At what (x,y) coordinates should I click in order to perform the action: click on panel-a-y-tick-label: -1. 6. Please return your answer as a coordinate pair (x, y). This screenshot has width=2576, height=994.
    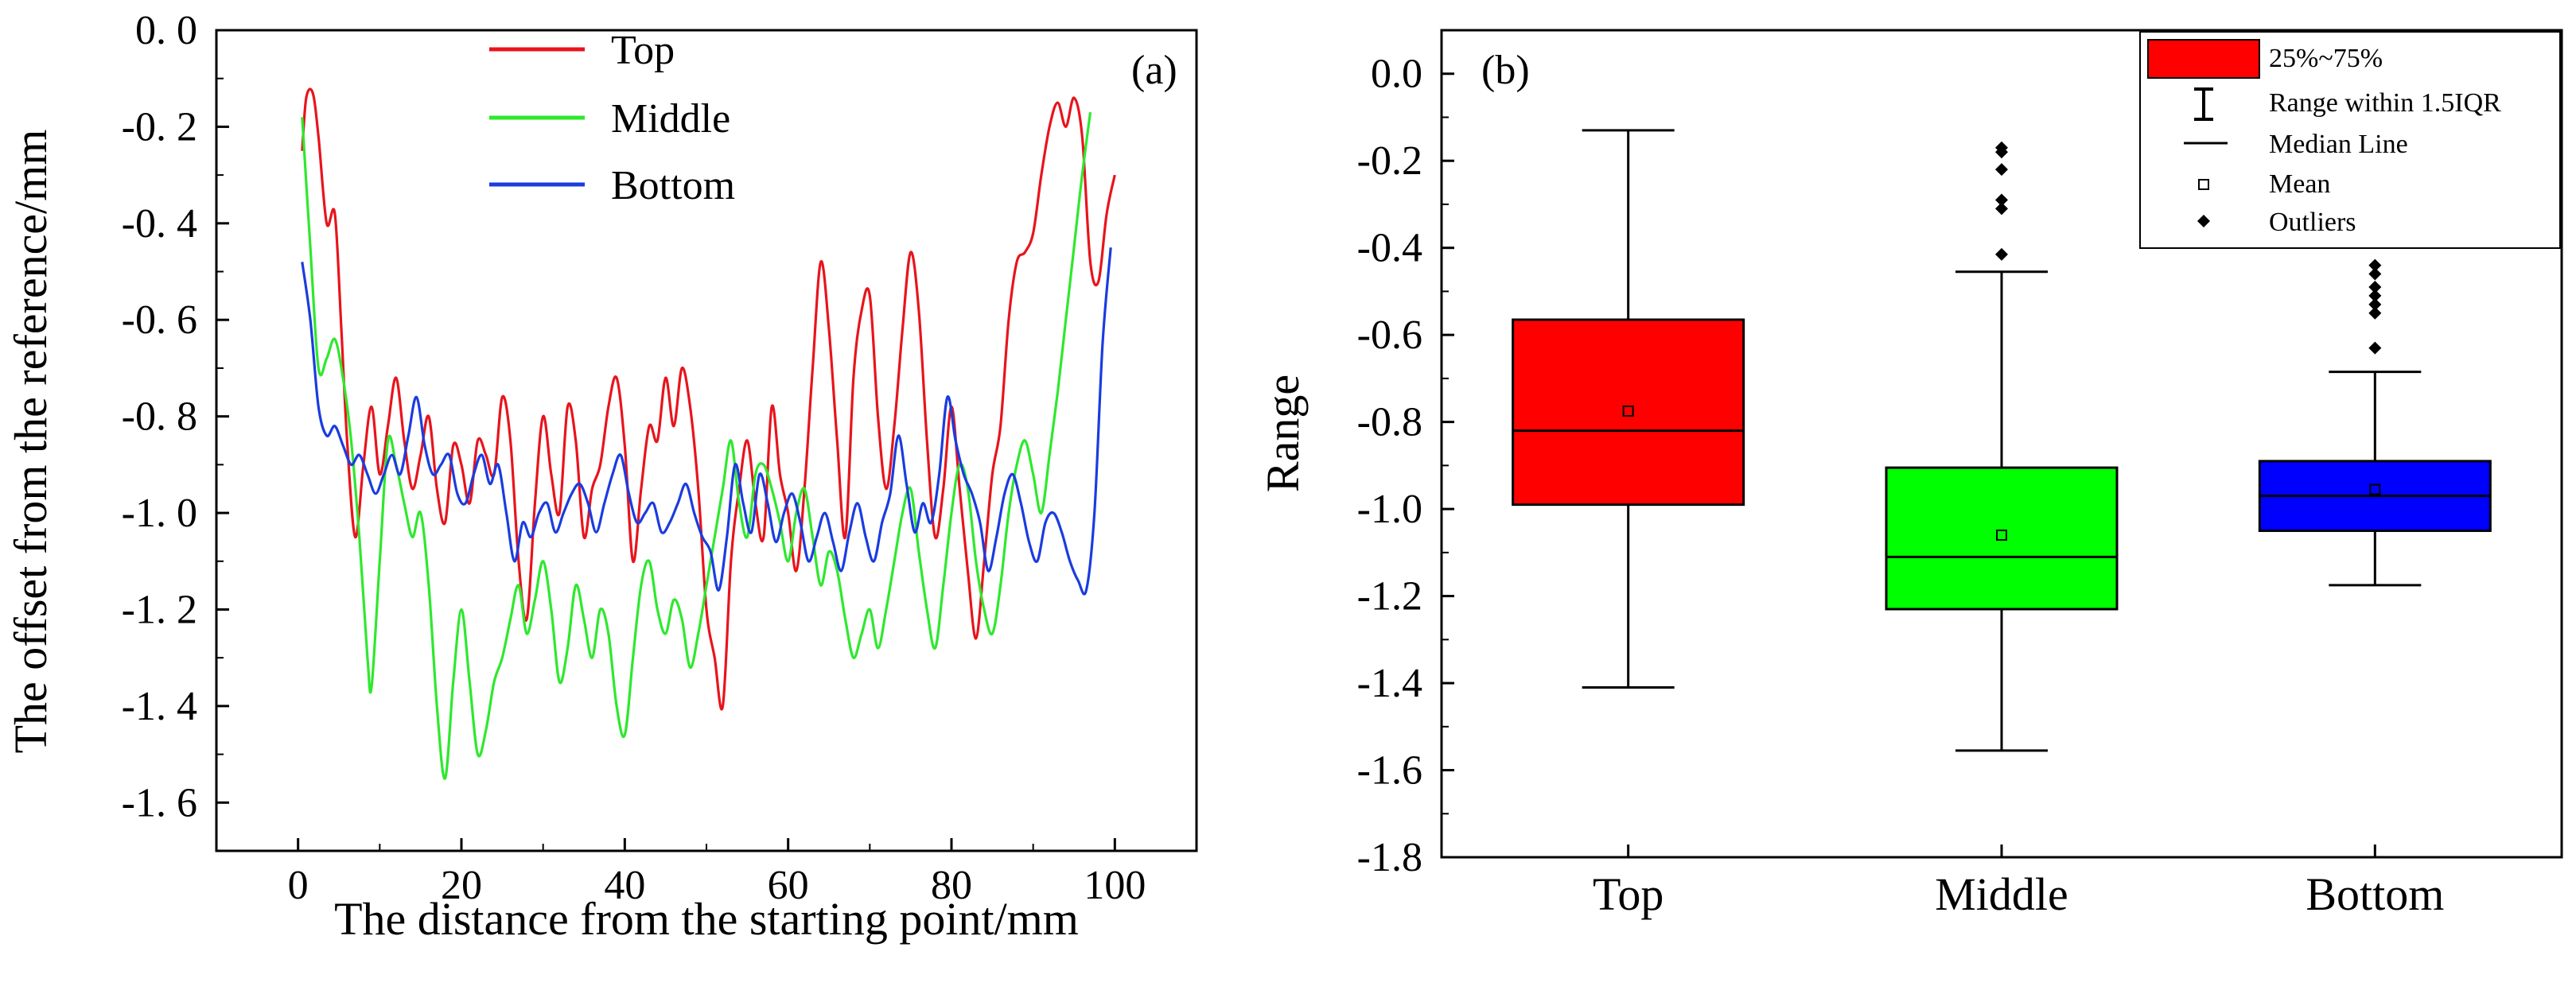
    Looking at the image, I should click on (160, 802).